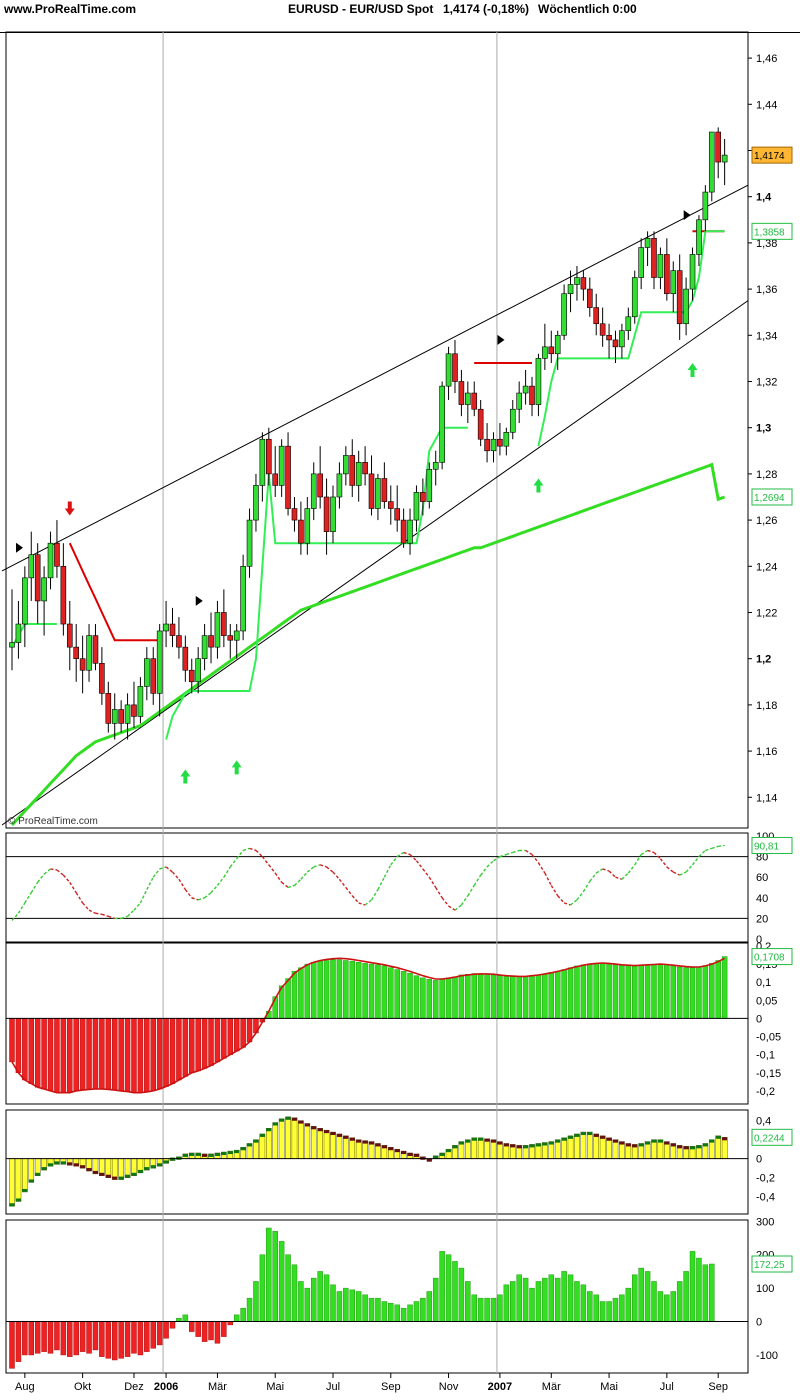 The width and height of the screenshot is (800, 1400). I want to click on oscillator-value-label: 90,81, so click(766, 846).